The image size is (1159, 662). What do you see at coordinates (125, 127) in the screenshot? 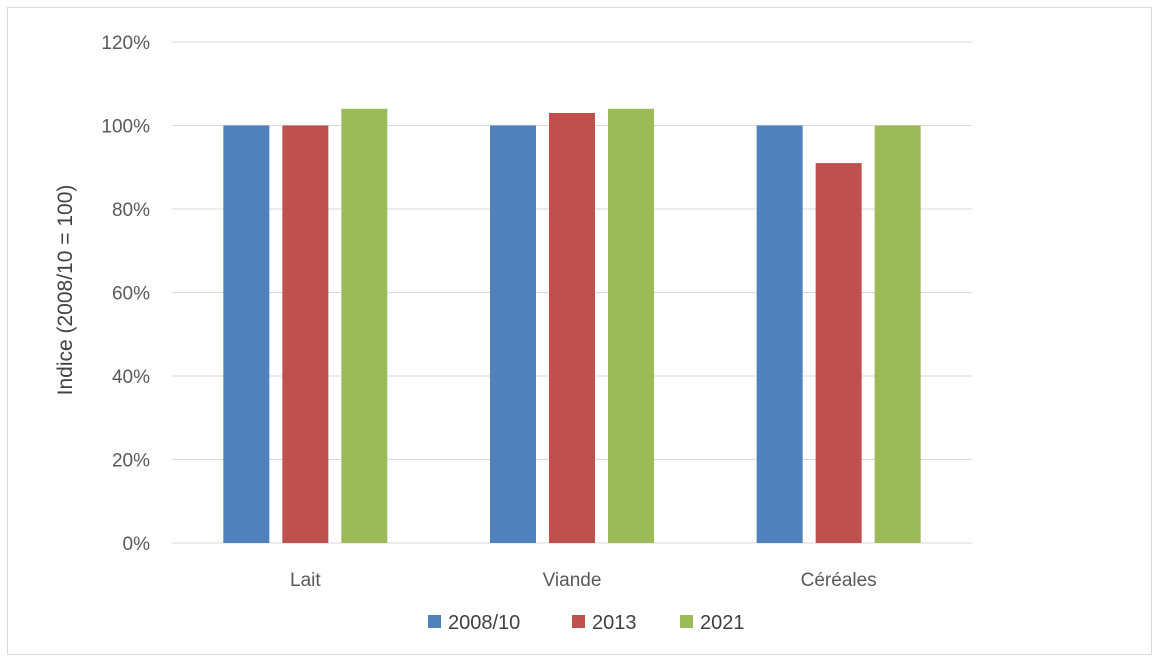
I see `y-tick-label: 100%` at bounding box center [125, 127].